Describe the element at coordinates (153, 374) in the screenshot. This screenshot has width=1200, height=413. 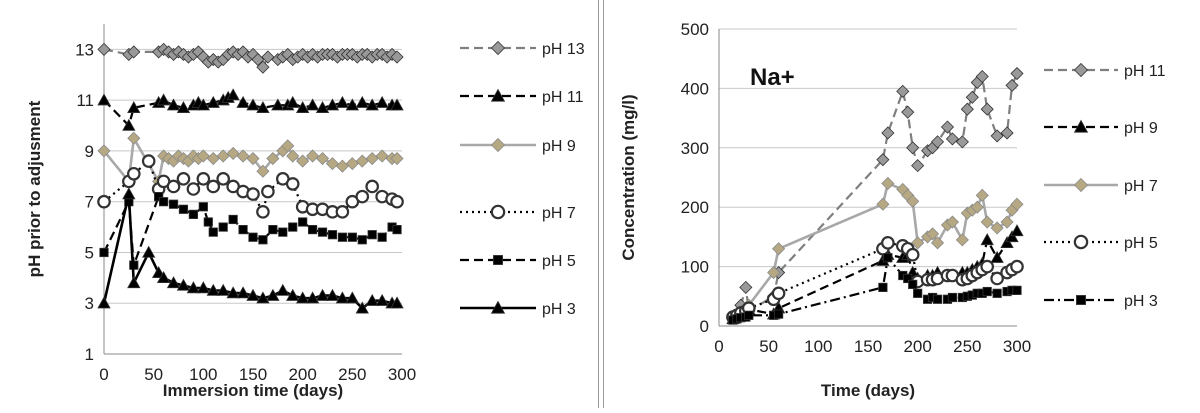
I see `left-x-tick-label: 50` at that location.